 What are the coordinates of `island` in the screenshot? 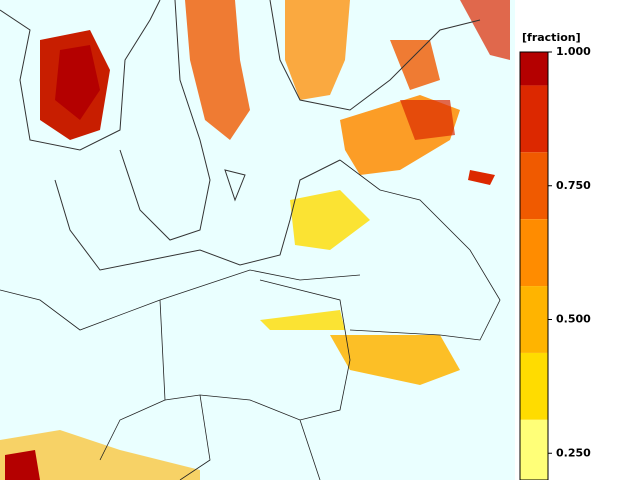 It's located at (235, 185).